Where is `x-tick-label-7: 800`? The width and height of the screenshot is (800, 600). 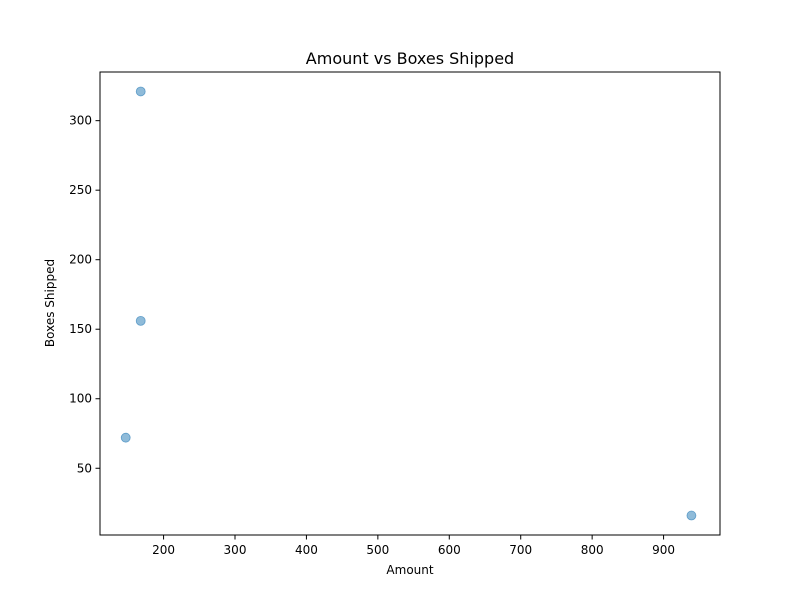 x-tick-label-7: 800 is located at coordinates (592, 550).